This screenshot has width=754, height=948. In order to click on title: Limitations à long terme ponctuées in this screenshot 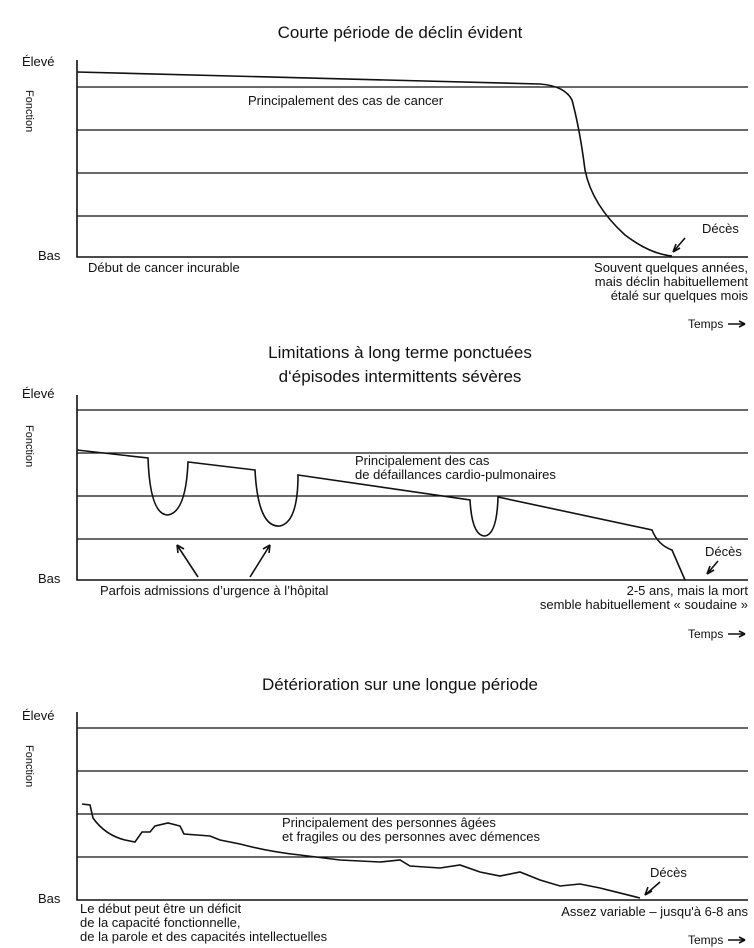, I will do `click(400, 352)`.